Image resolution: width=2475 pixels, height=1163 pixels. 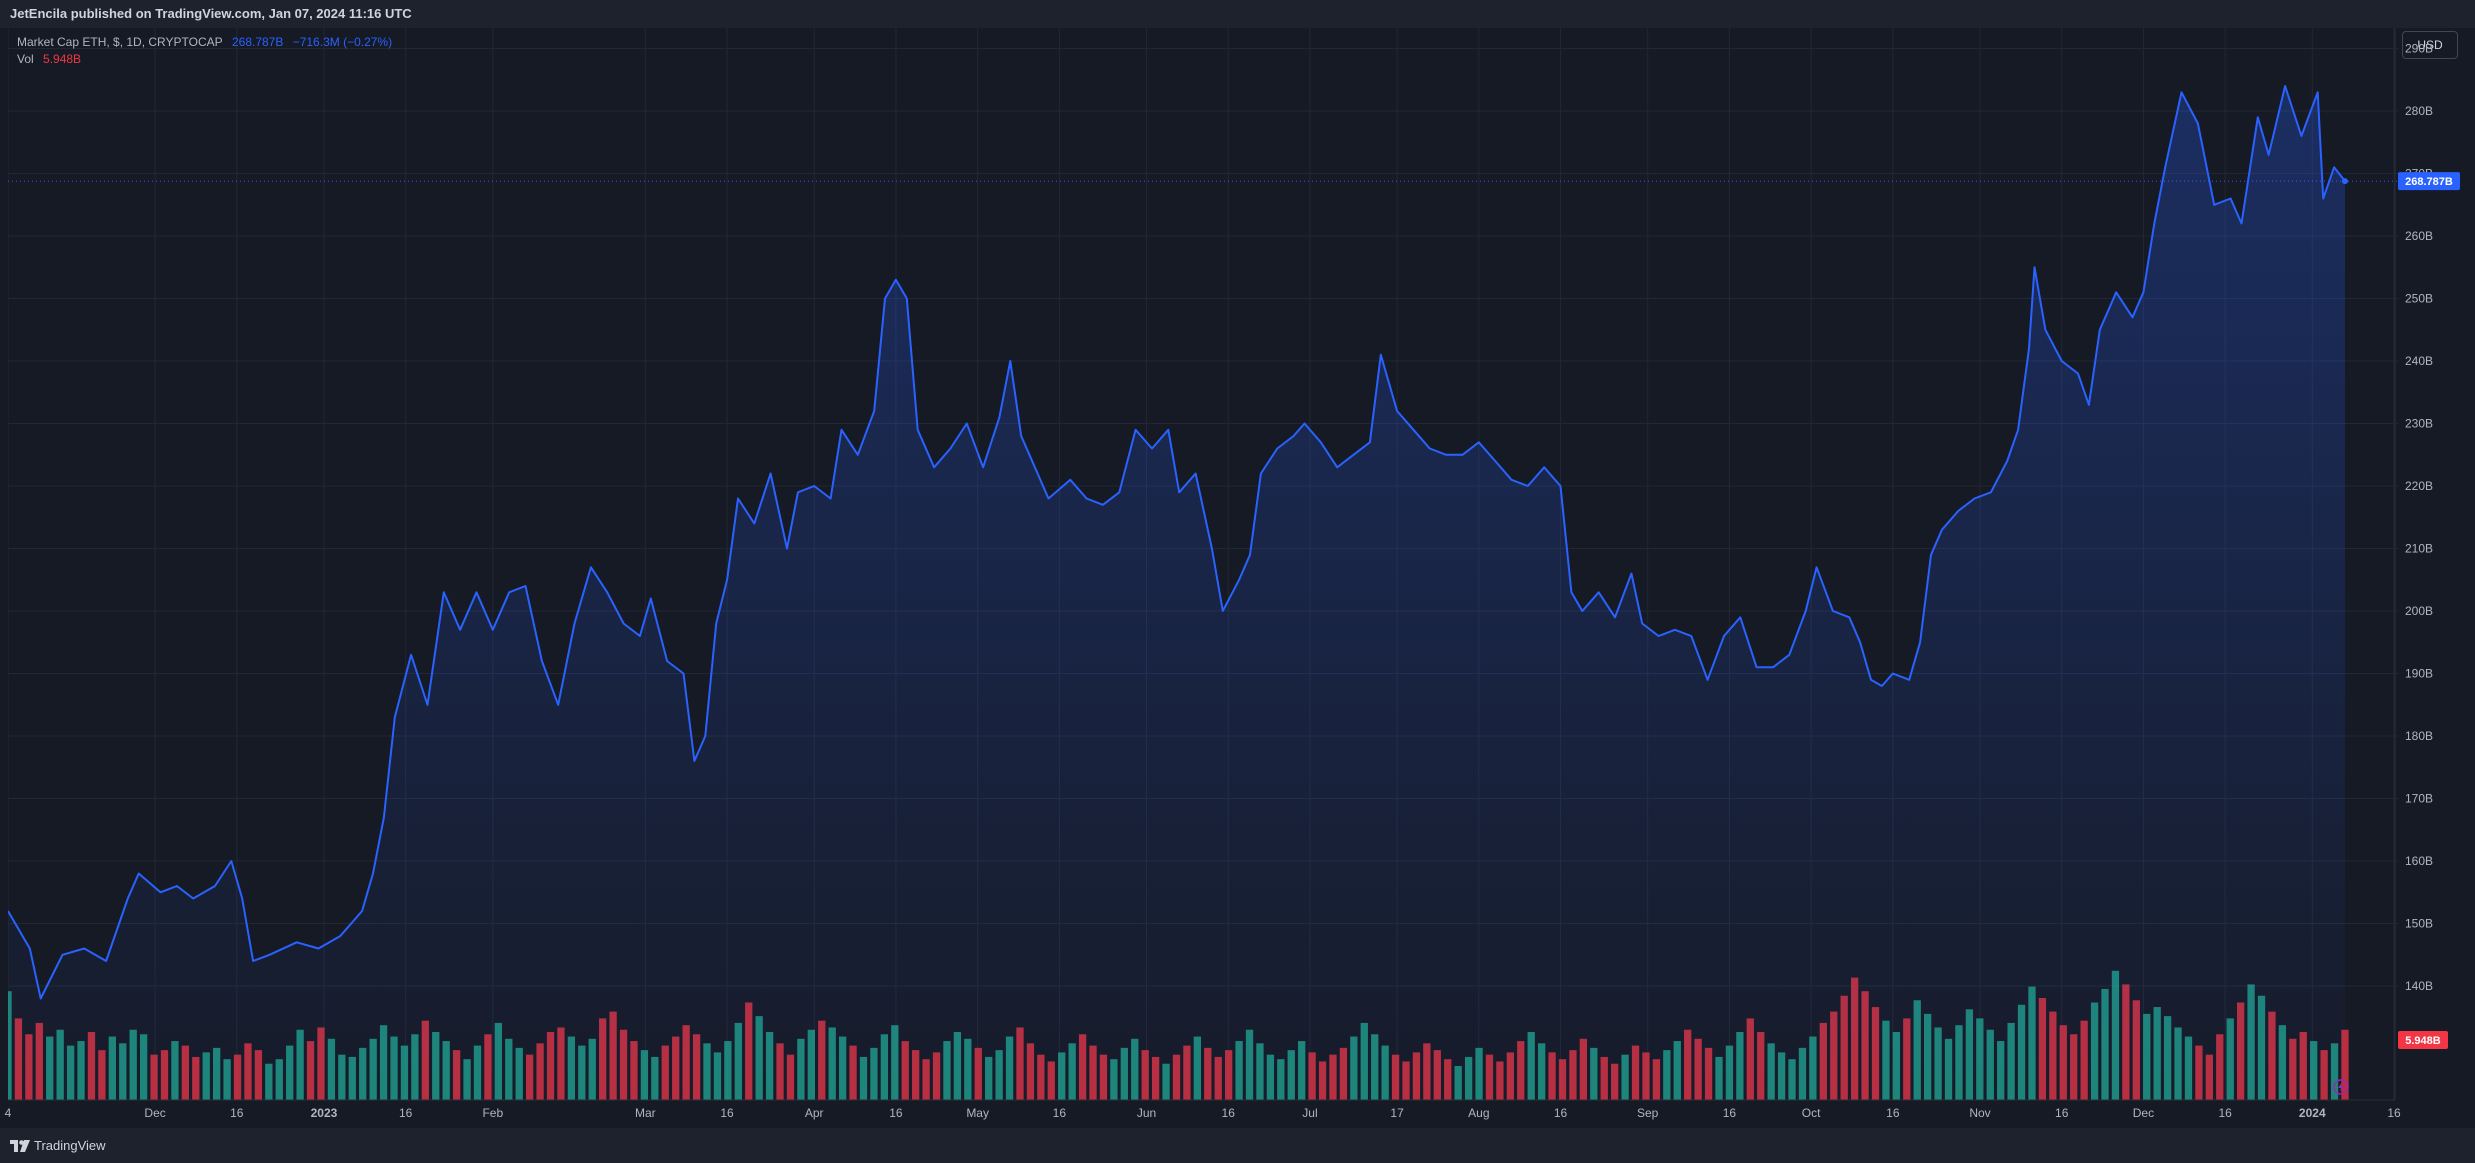 What do you see at coordinates (814, 1113) in the screenshot?
I see `x-tick-label: Apr` at bounding box center [814, 1113].